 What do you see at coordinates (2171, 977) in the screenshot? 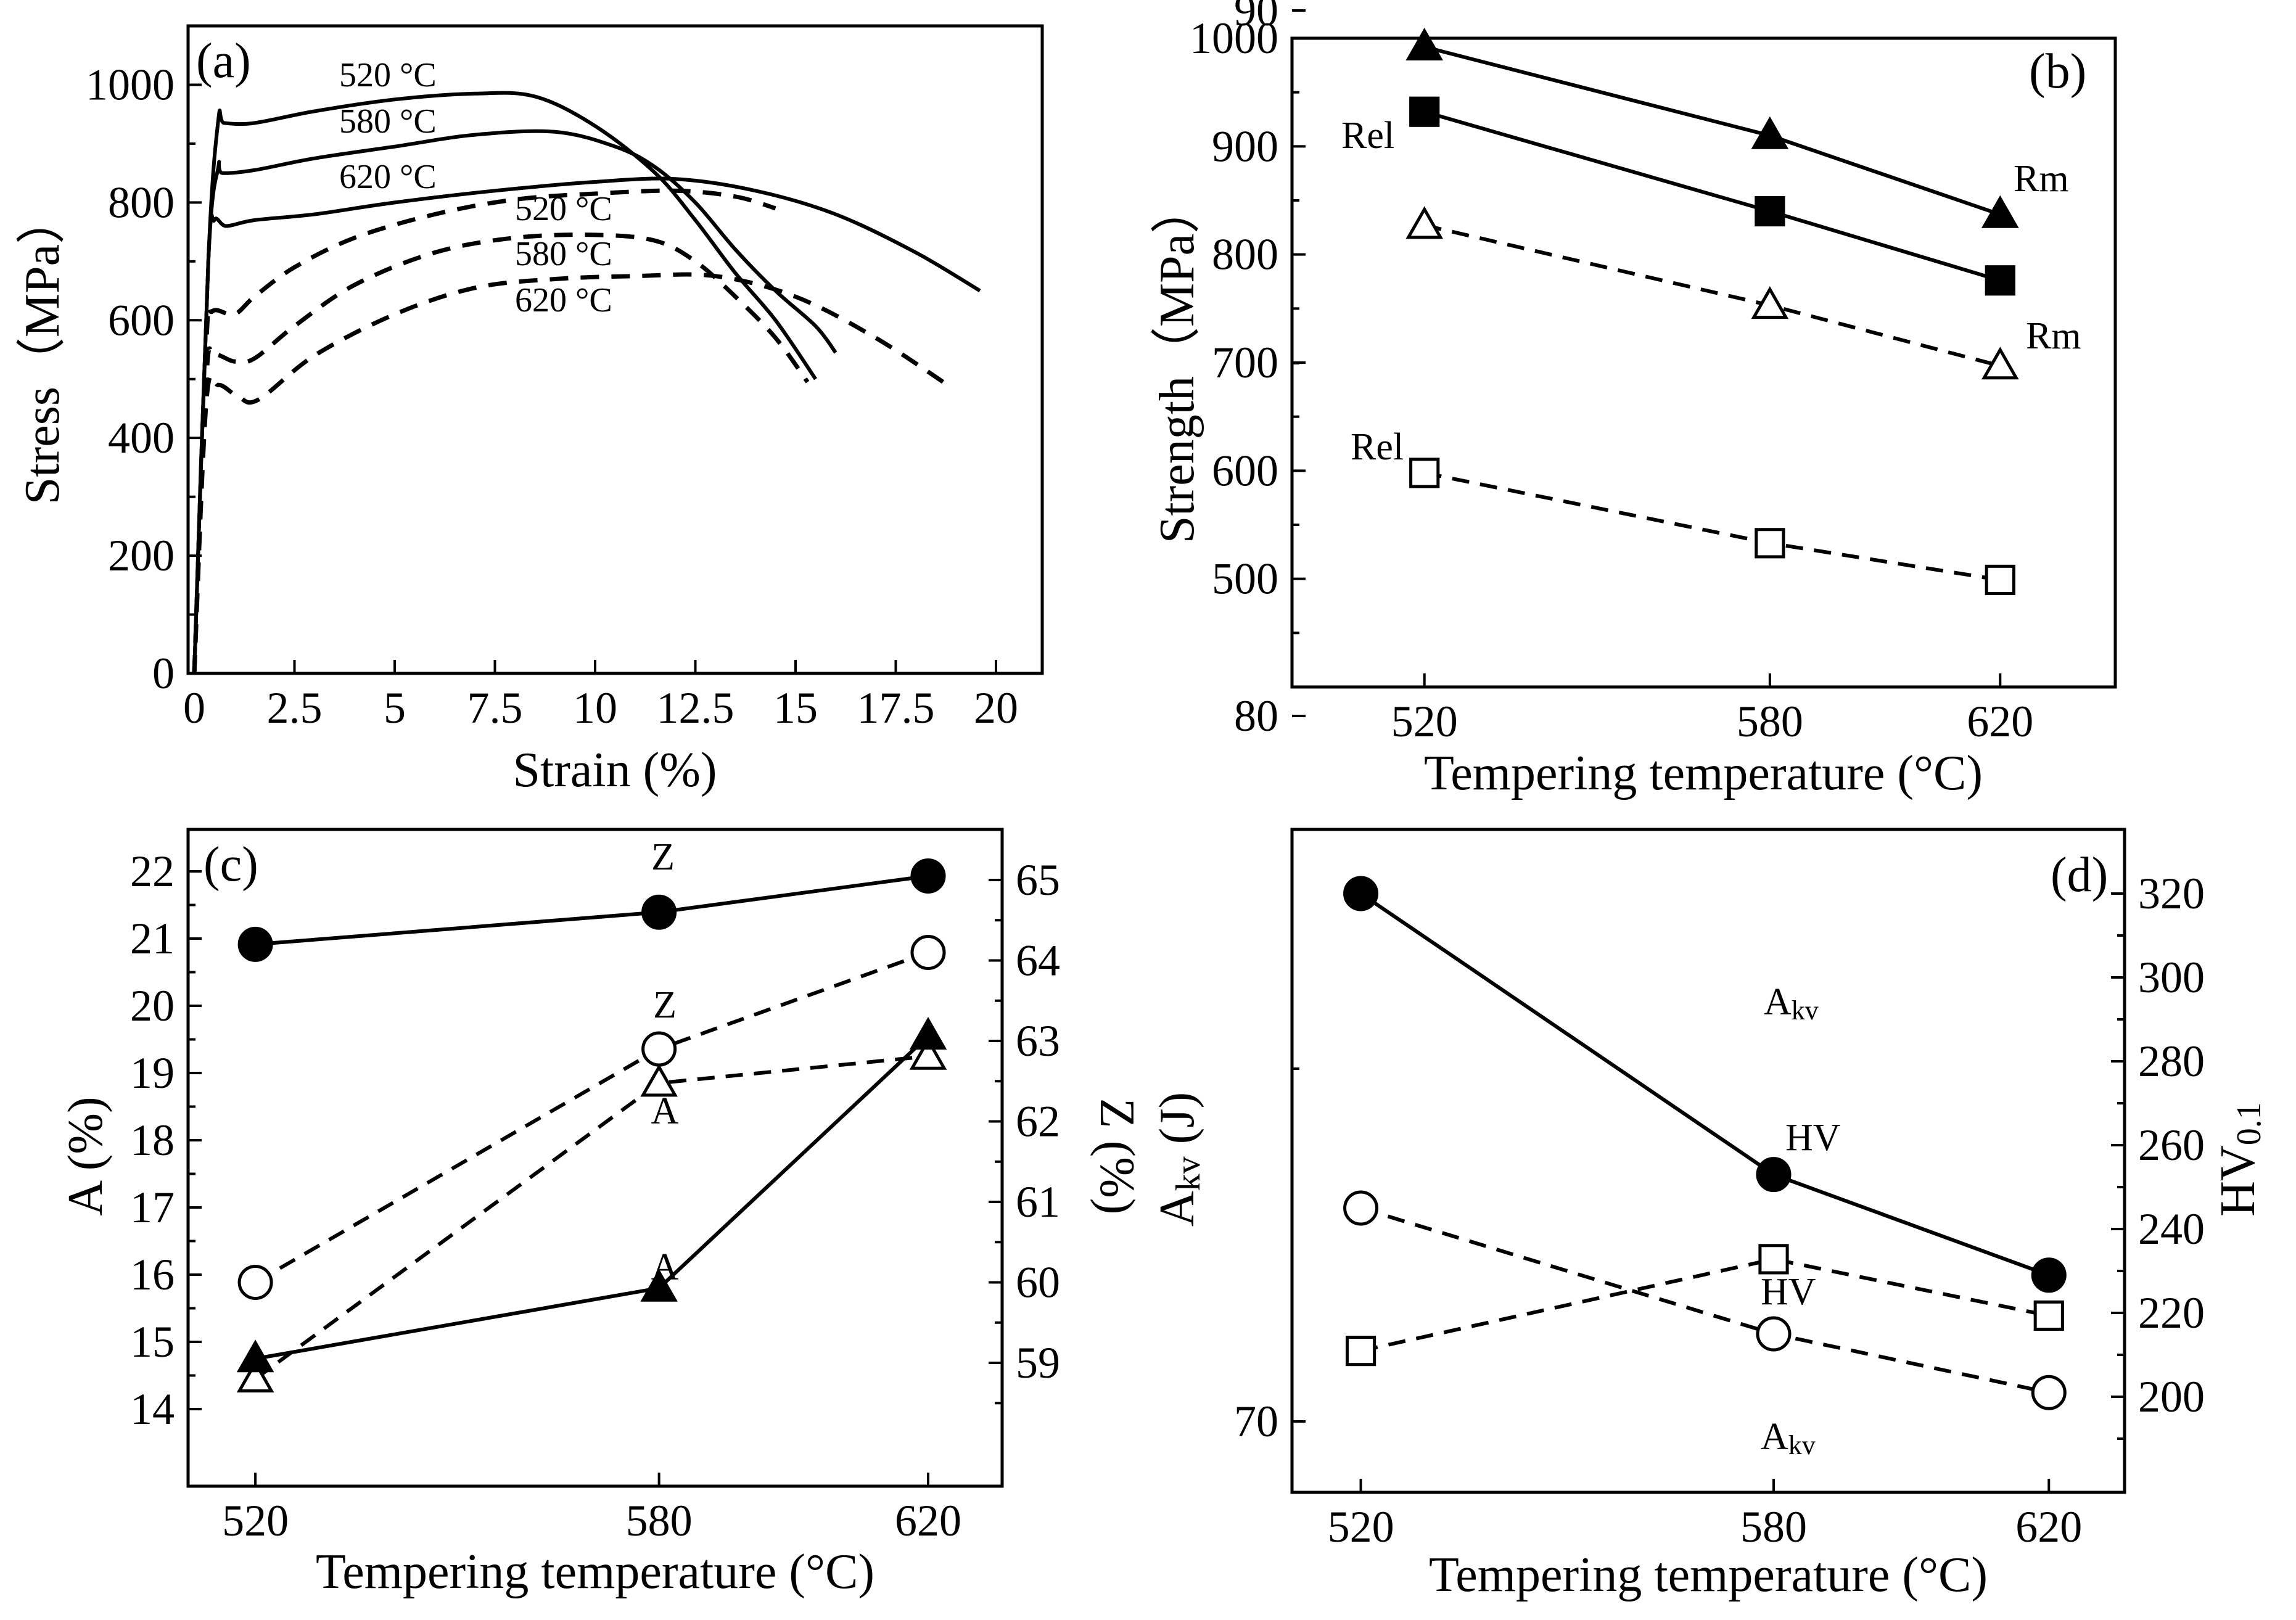
I see `d-y2tick-5-label: 300` at bounding box center [2171, 977].